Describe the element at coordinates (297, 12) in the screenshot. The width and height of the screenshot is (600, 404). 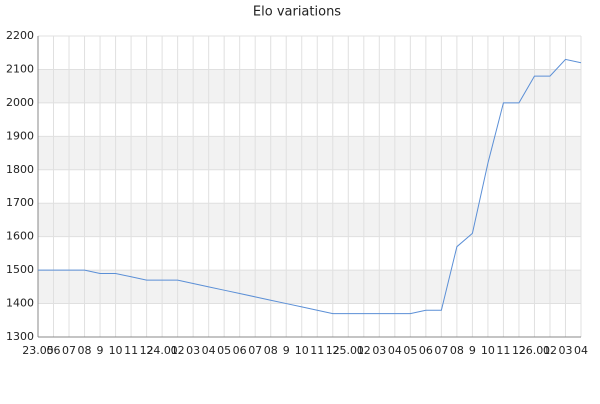
I see `chart-title: Elo variations` at that location.